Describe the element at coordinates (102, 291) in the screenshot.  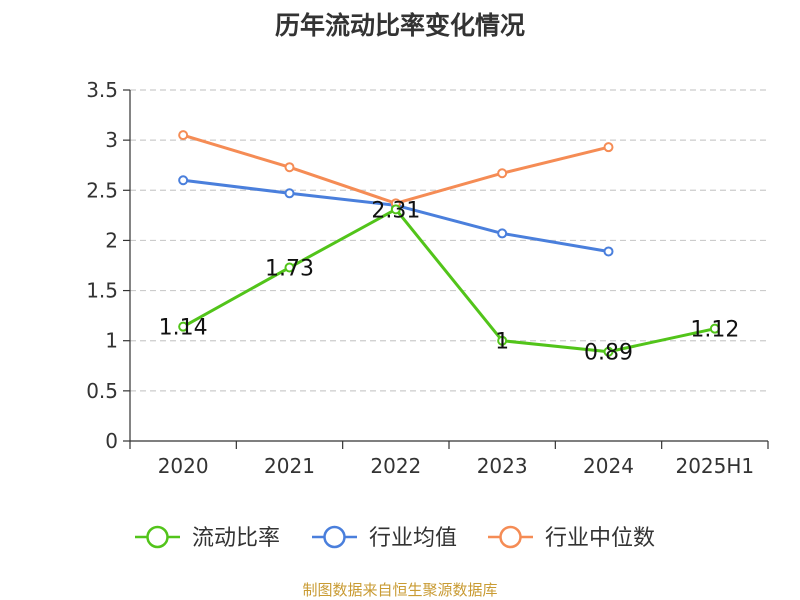
I see `y-tick-label: 1.5` at that location.